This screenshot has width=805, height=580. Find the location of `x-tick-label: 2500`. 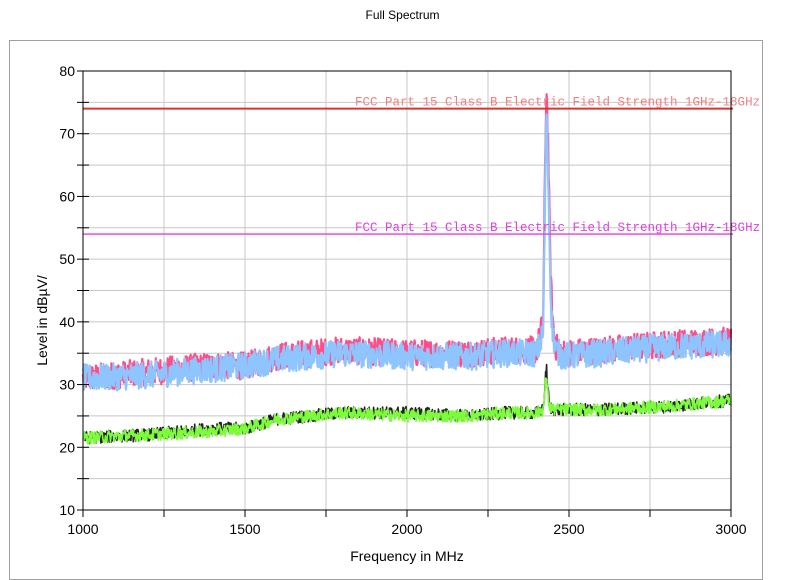

x-tick-label: 2500 is located at coordinates (568, 529).